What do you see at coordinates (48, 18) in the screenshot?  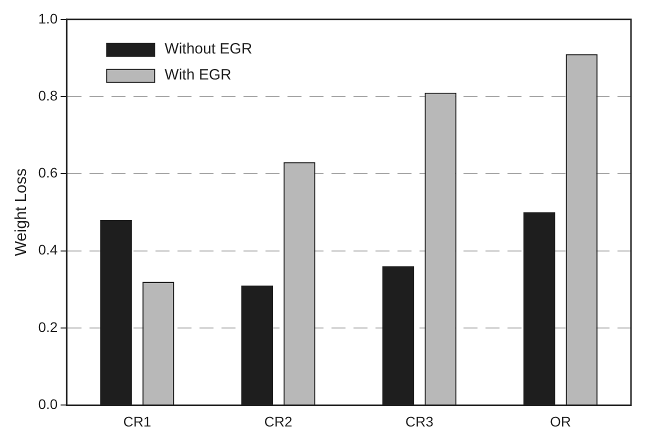 I see `y-tick-label: 1.0` at bounding box center [48, 18].